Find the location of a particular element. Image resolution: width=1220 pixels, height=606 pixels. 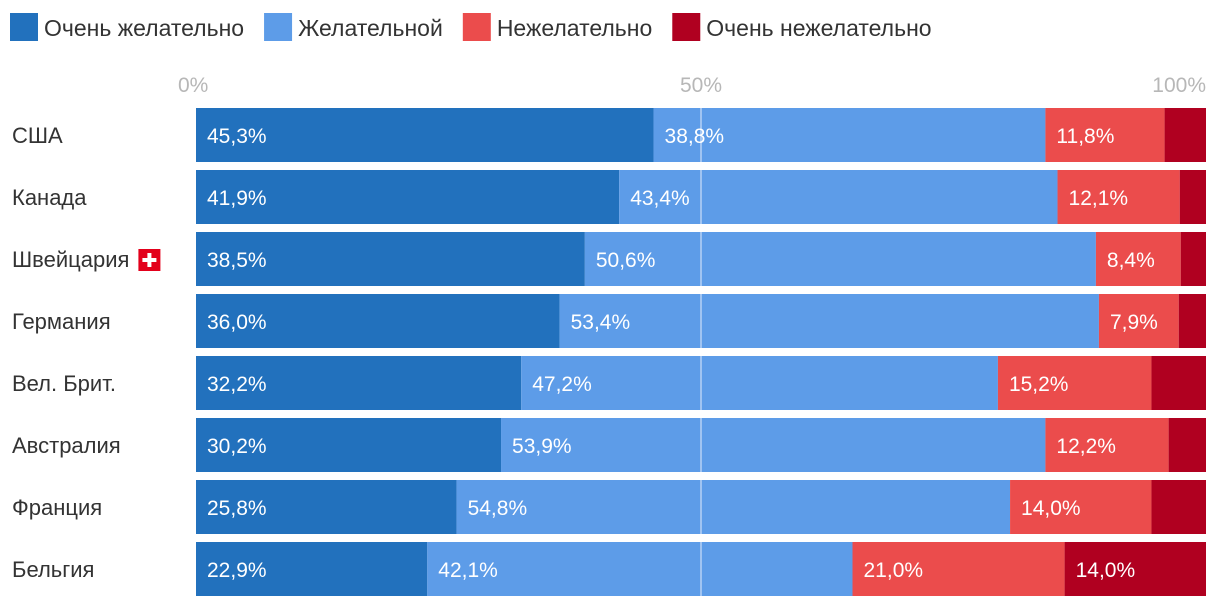

legend-label-series-3: Очень нежелательно is located at coordinates (818, 28).